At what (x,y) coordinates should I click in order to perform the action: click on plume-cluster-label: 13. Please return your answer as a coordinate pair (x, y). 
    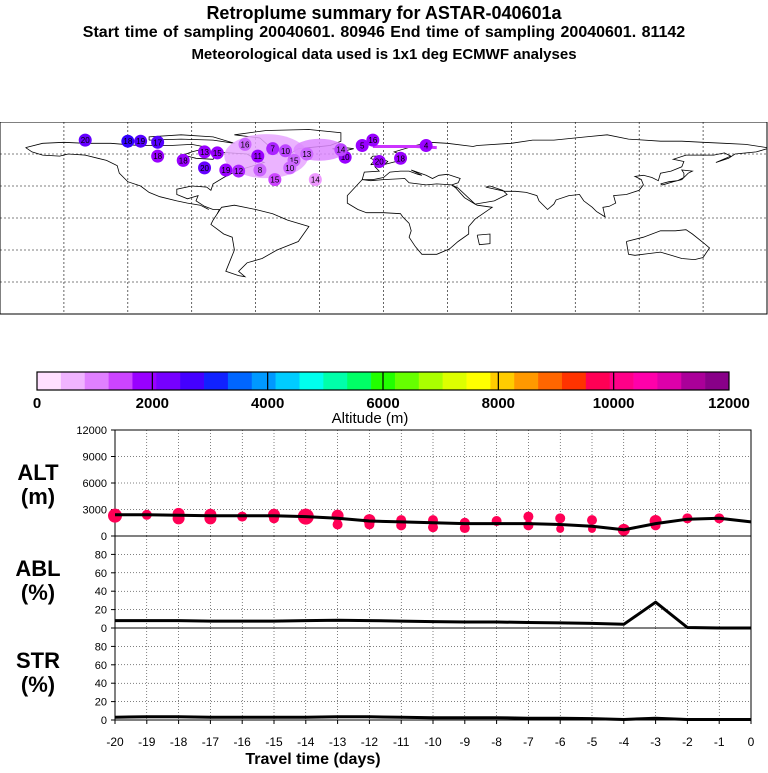
    Looking at the image, I should click on (307, 154).